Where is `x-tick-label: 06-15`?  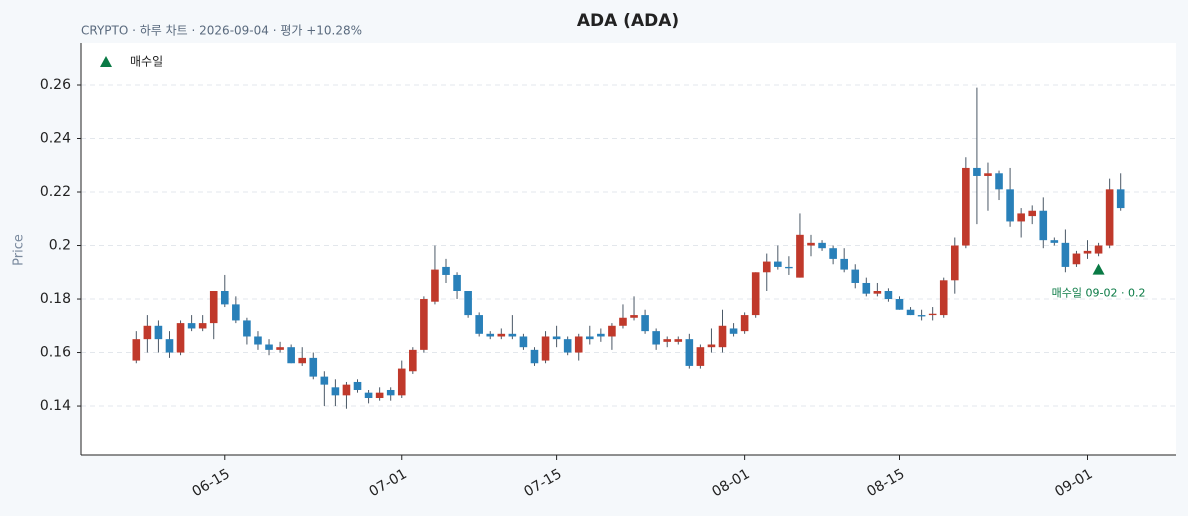 x-tick-label: 06-15 is located at coordinates (211, 483).